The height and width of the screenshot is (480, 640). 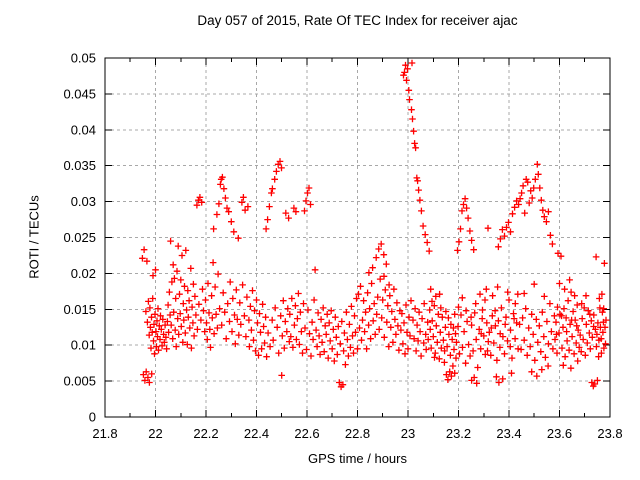 What do you see at coordinates (155, 433) in the screenshot?
I see `x-tick-label: 22` at bounding box center [155, 433].